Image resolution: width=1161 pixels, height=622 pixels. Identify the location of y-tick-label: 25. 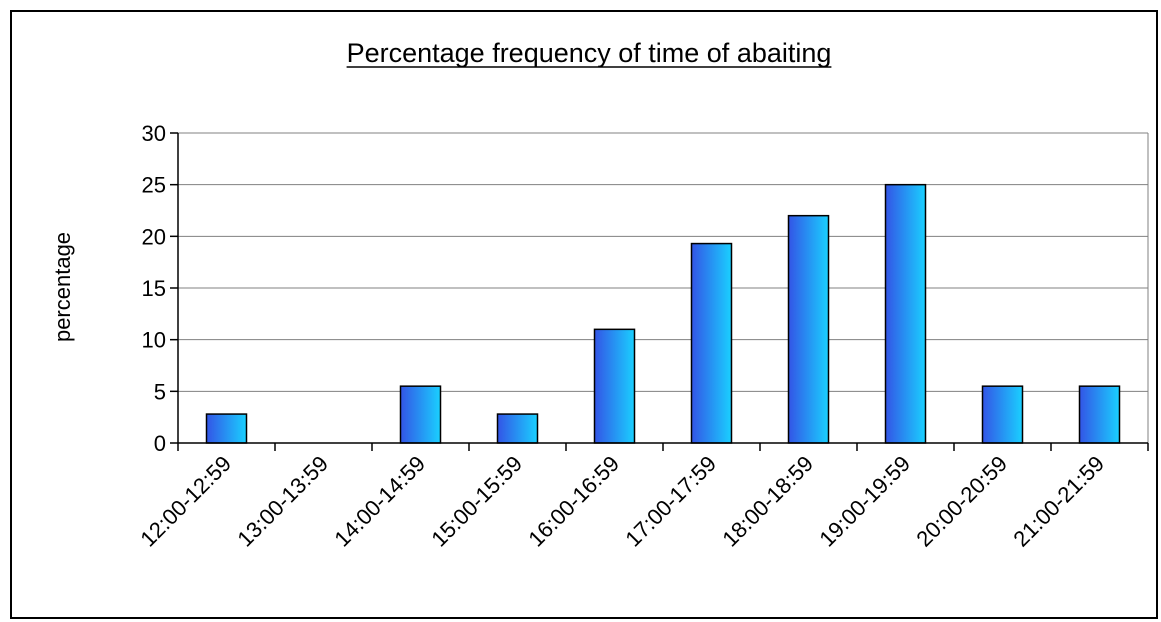
(154, 185).